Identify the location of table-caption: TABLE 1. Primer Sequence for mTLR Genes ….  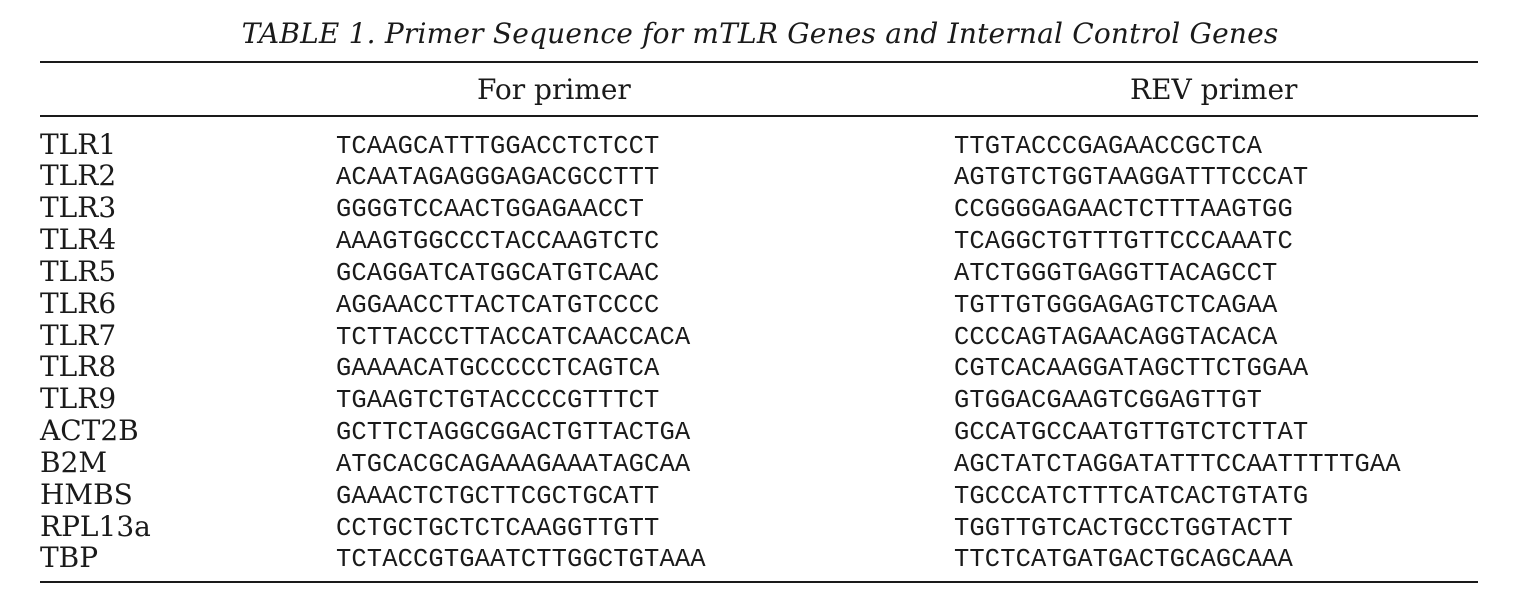
(760, 33).